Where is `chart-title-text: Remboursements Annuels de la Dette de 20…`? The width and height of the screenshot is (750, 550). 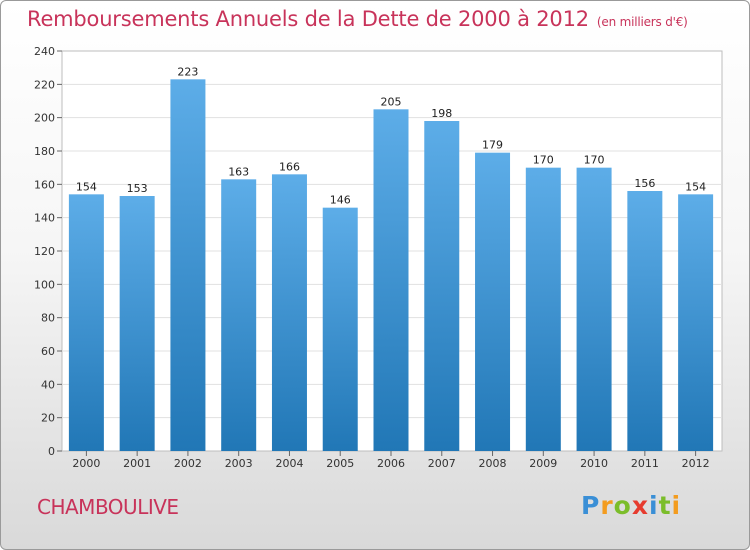 chart-title-text: Remboursements Annuels de la Dette de 20… is located at coordinates (308, 19).